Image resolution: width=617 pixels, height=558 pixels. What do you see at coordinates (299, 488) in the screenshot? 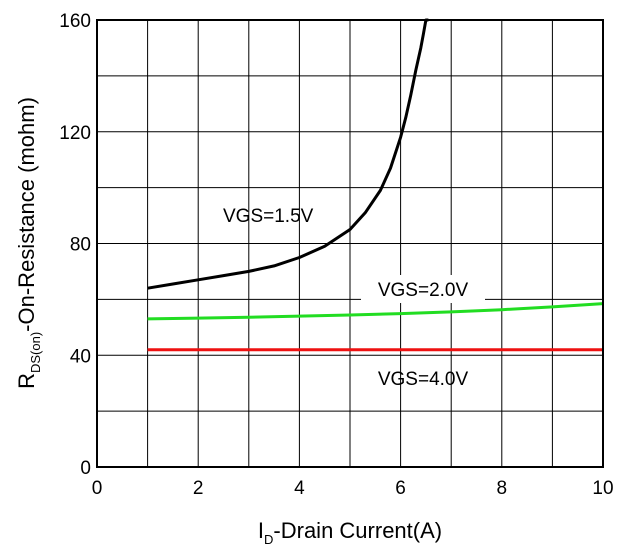
I see `x-tick-label: 4` at bounding box center [299, 488].